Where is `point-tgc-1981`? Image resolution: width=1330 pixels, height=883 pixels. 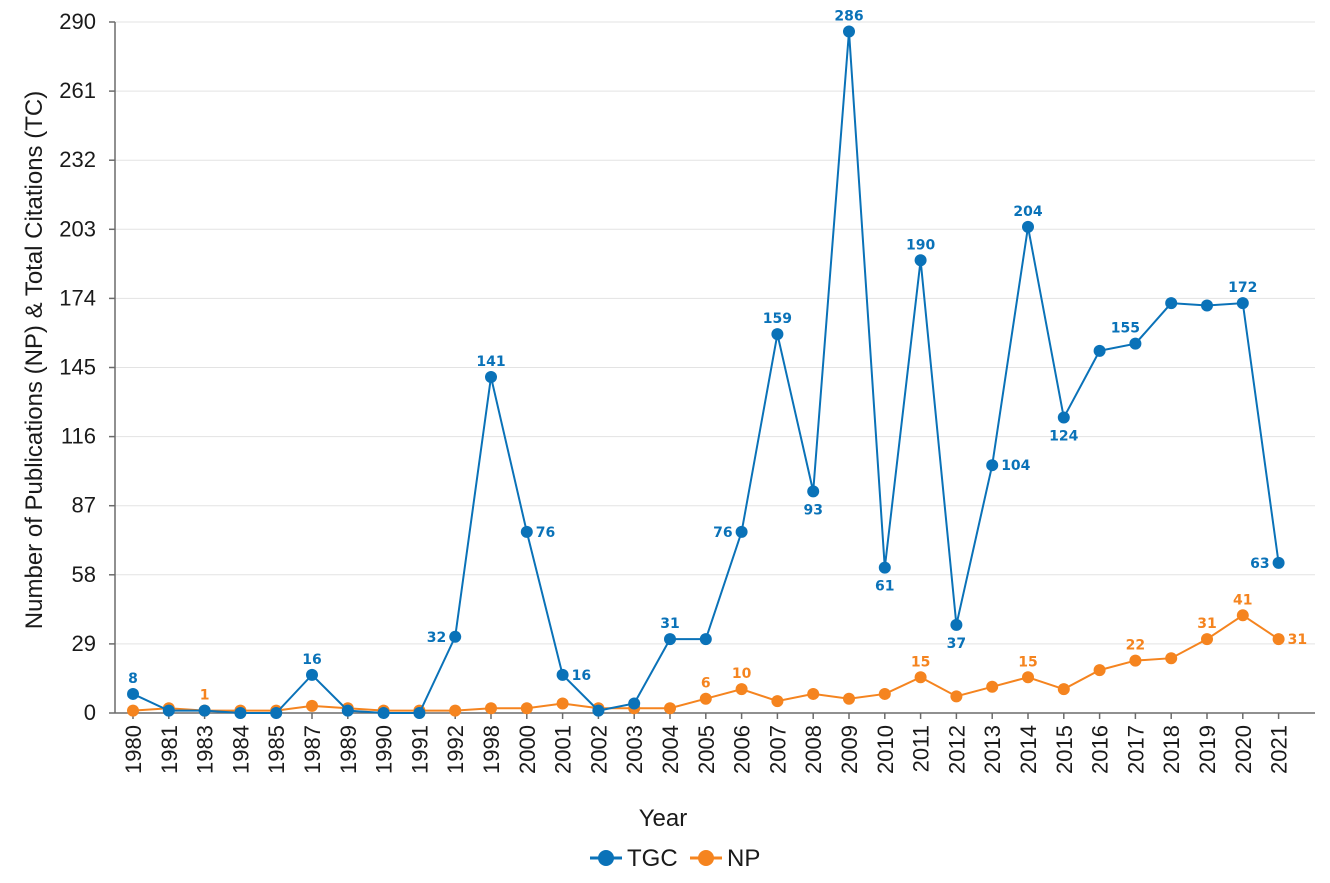 point-tgc-1981 is located at coordinates (168, 710).